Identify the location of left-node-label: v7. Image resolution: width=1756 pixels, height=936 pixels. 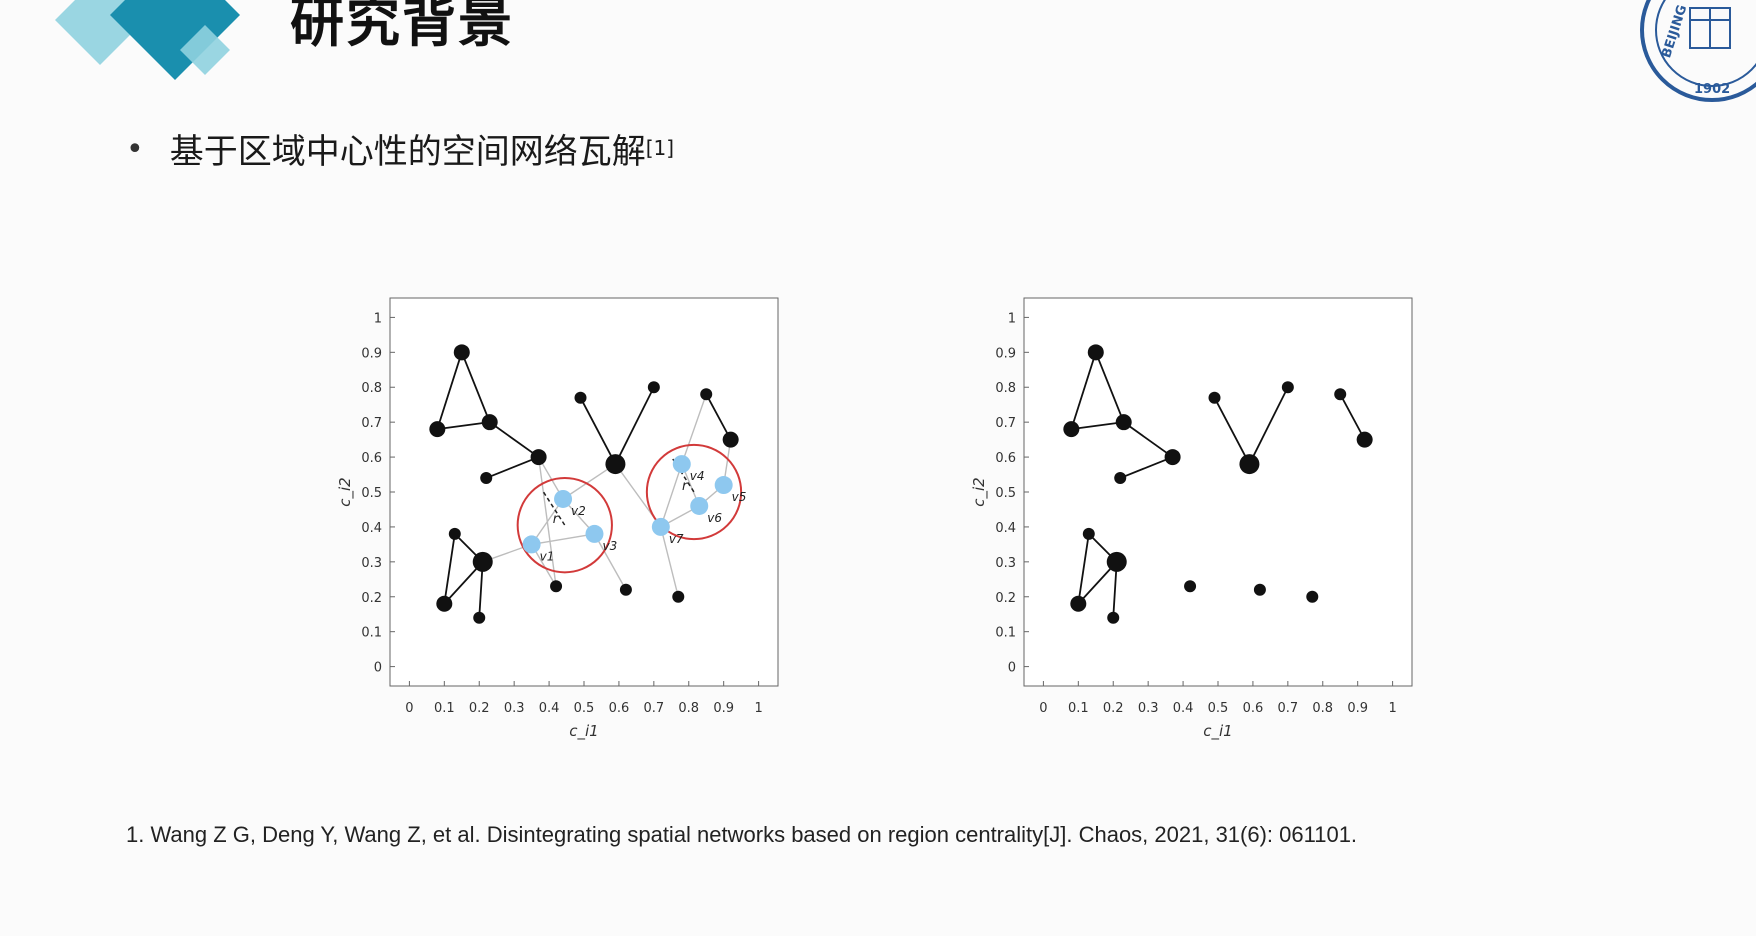
(676, 539).